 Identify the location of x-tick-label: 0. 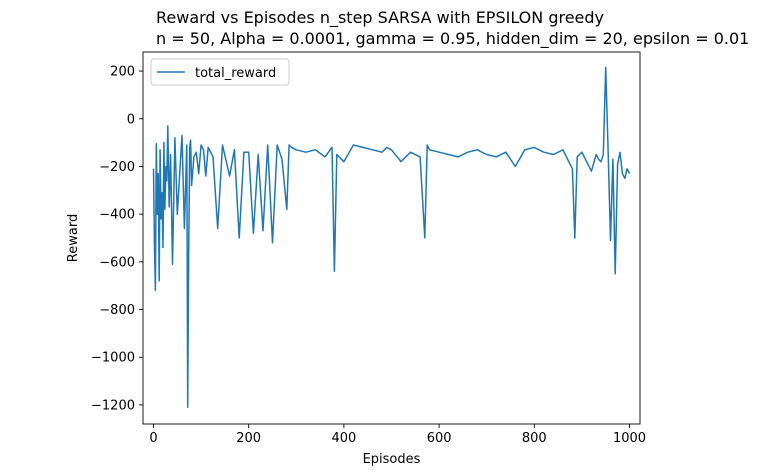
(153, 438).